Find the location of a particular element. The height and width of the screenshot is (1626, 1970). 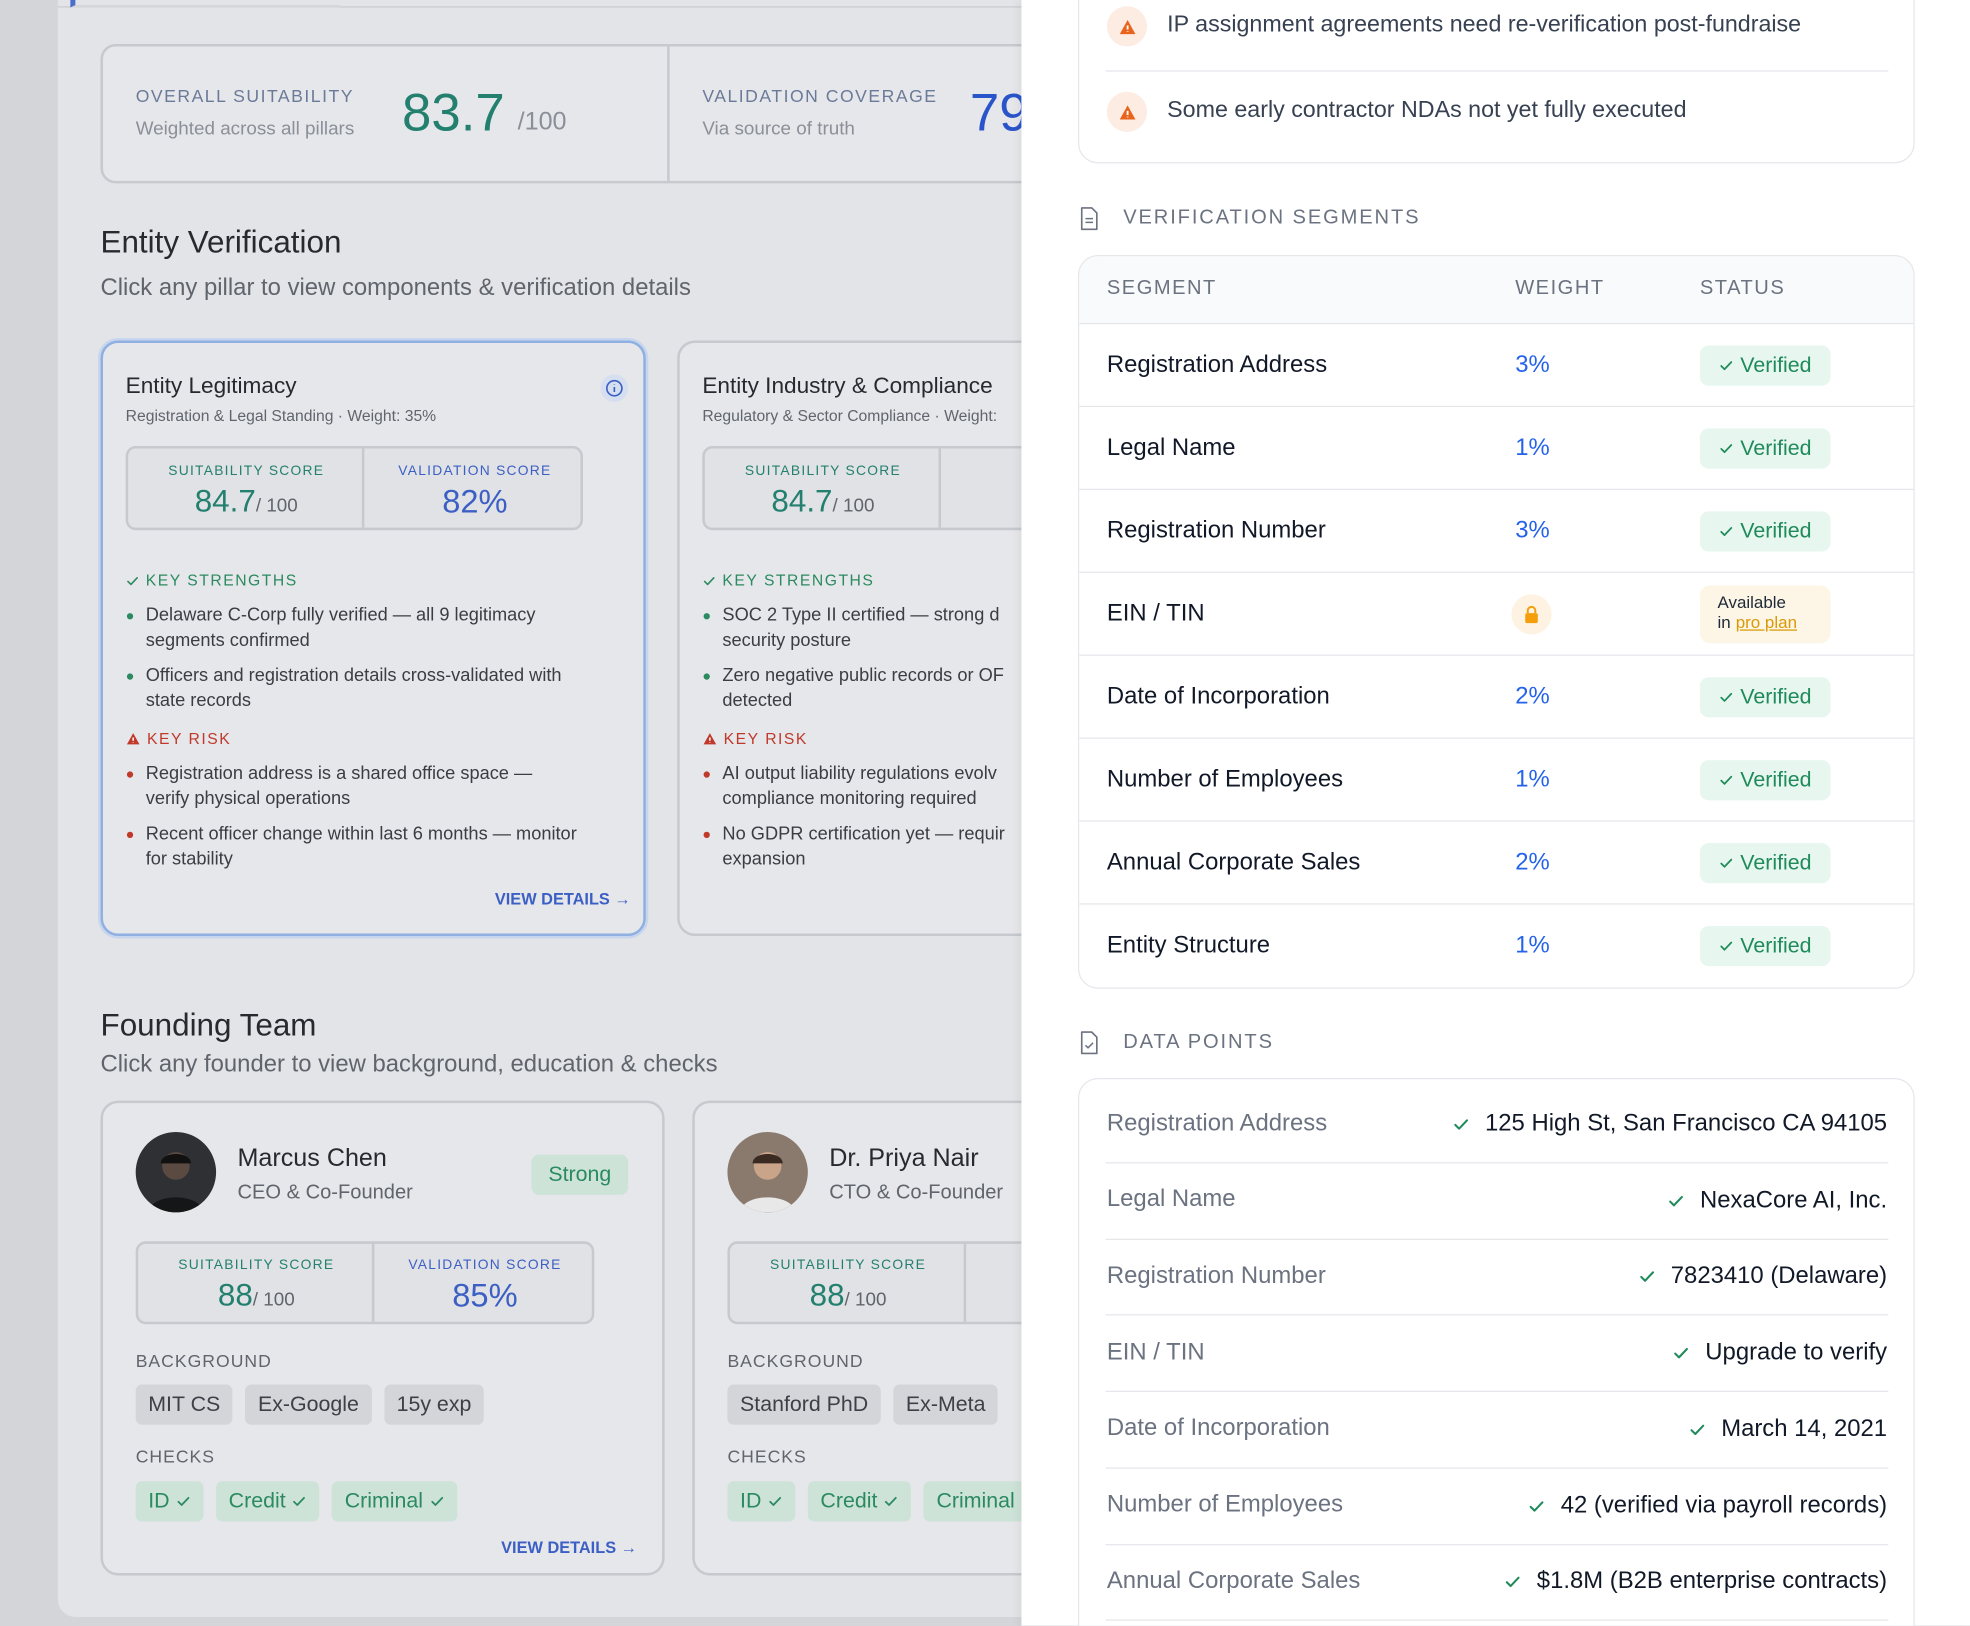

check-chip: Criminal is located at coordinates (394, 1501).